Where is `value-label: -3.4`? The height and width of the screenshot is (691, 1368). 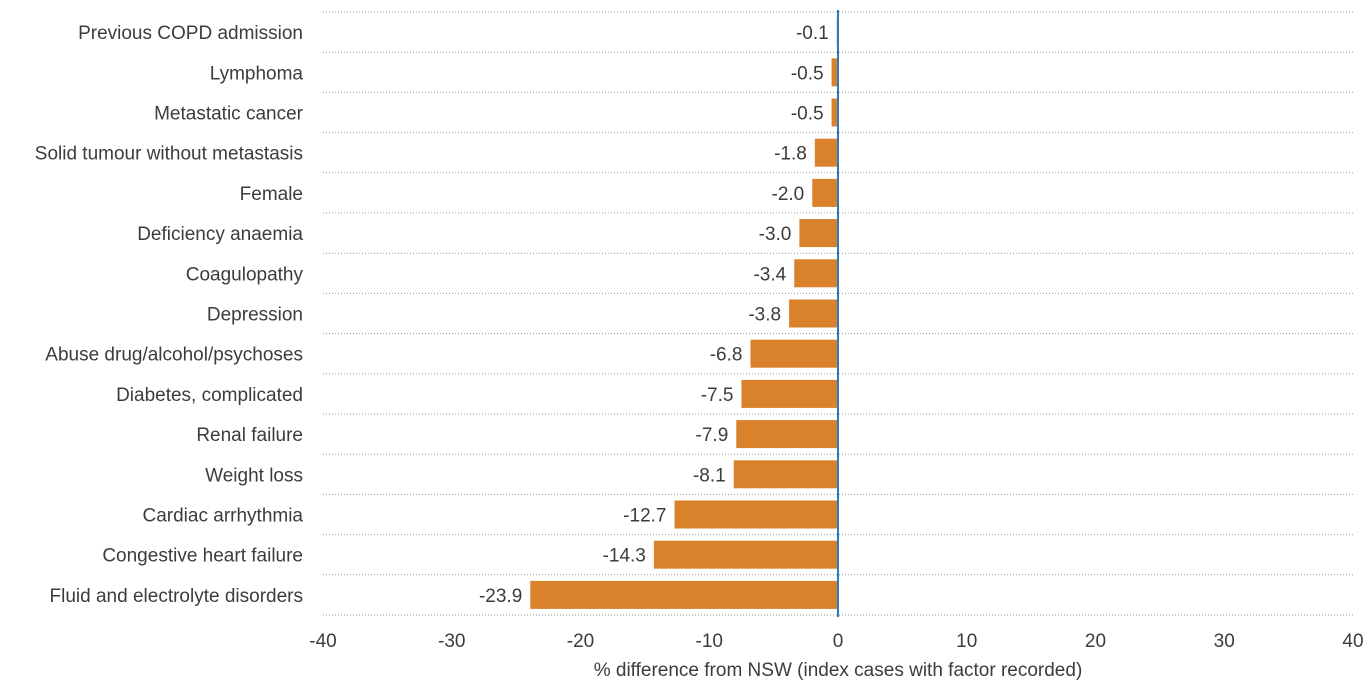 value-label: -3.4 is located at coordinates (769, 274).